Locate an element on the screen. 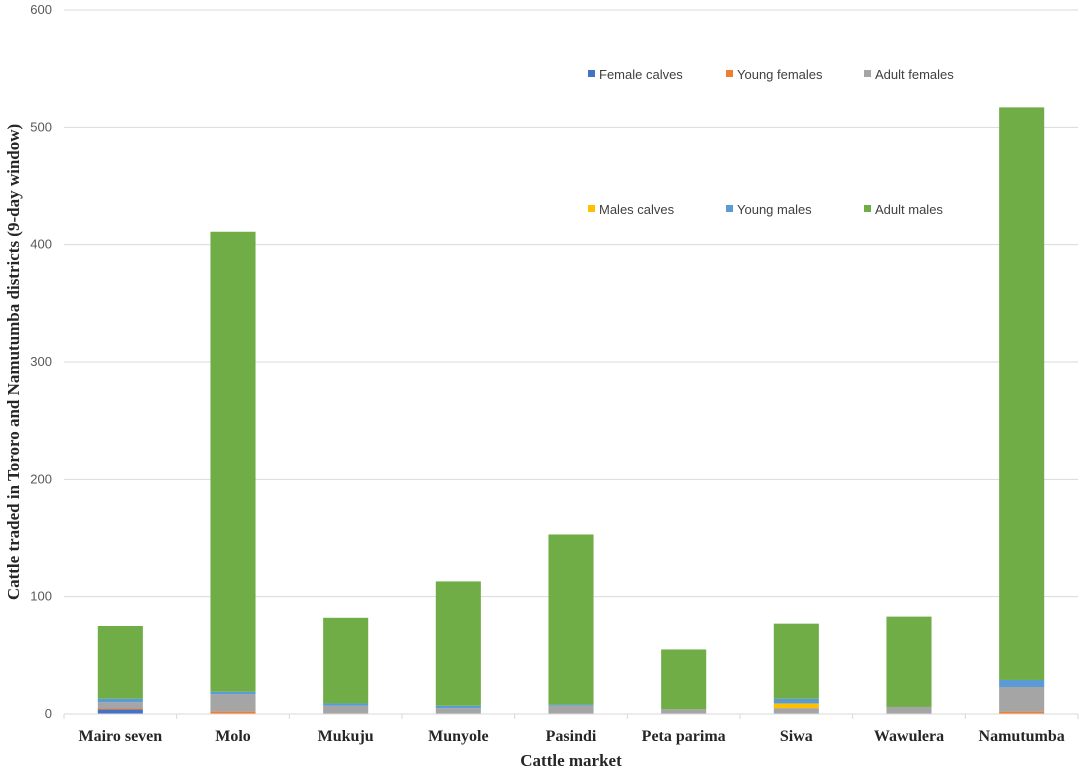  category-label: Mairo seven is located at coordinates (120, 736).